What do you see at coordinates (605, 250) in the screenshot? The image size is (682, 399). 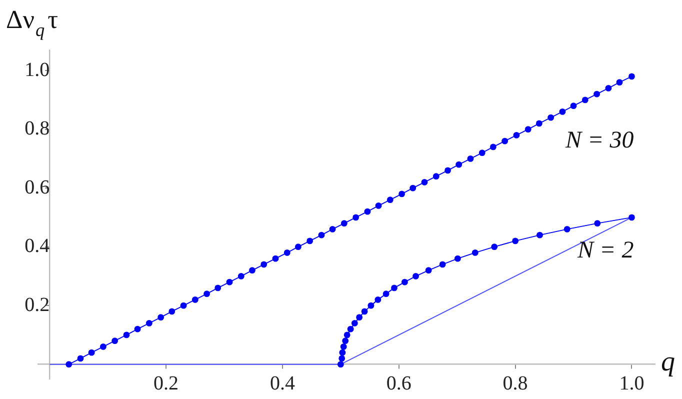 I see `series-label: N = 2` at bounding box center [605, 250].